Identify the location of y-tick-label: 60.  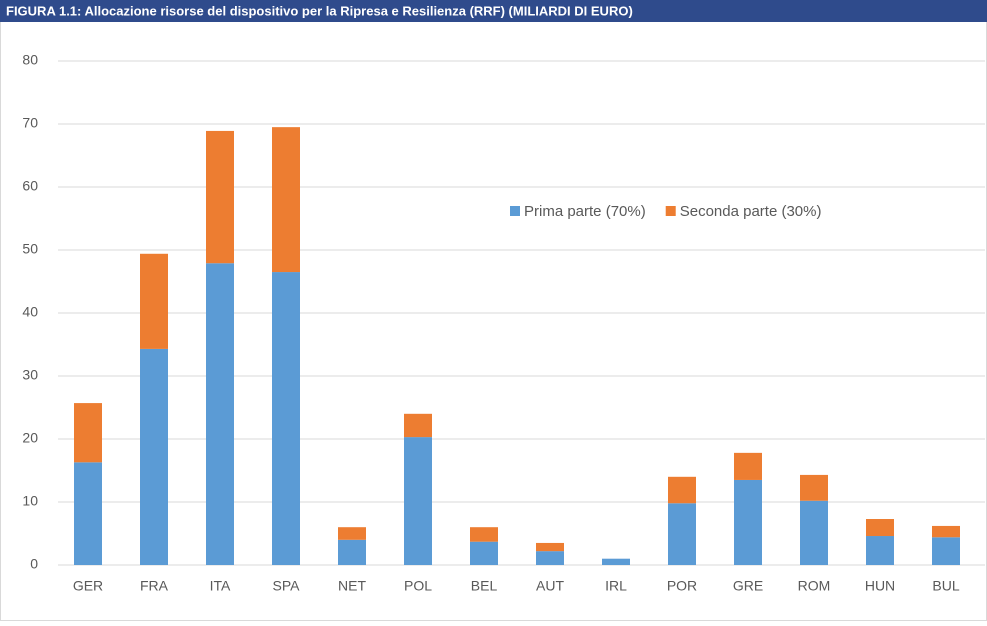
(30, 186).